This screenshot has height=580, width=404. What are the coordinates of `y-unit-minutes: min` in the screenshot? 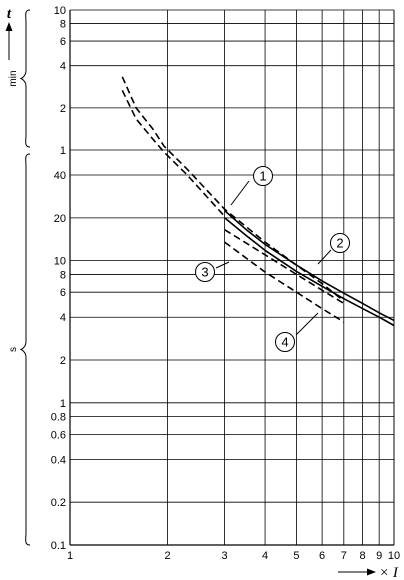 It's located at (13, 78).